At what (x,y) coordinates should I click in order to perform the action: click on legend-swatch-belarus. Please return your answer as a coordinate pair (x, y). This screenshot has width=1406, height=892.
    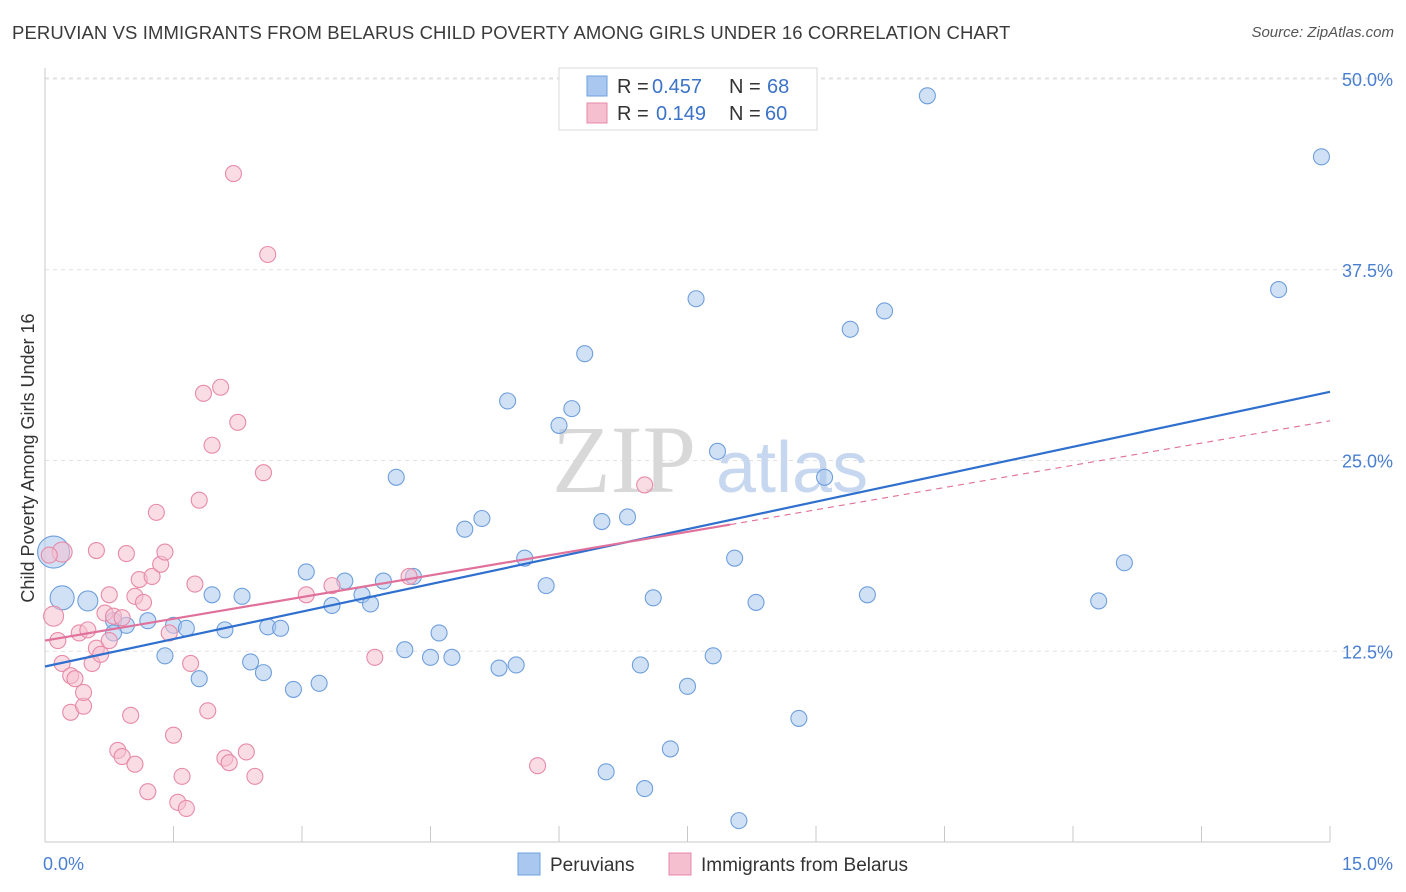
    Looking at the image, I should click on (597, 113).